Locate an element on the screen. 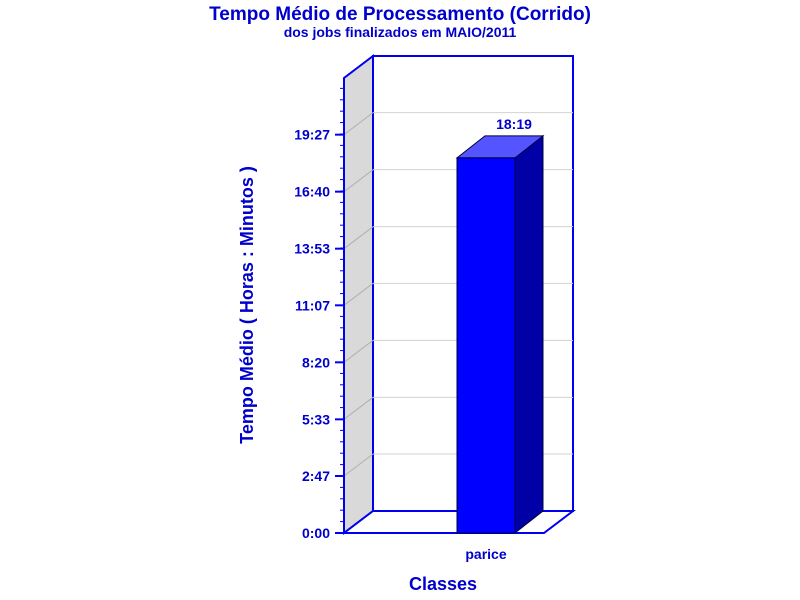 The image size is (800, 600). y-tick-label: 8:20 is located at coordinates (316, 362).